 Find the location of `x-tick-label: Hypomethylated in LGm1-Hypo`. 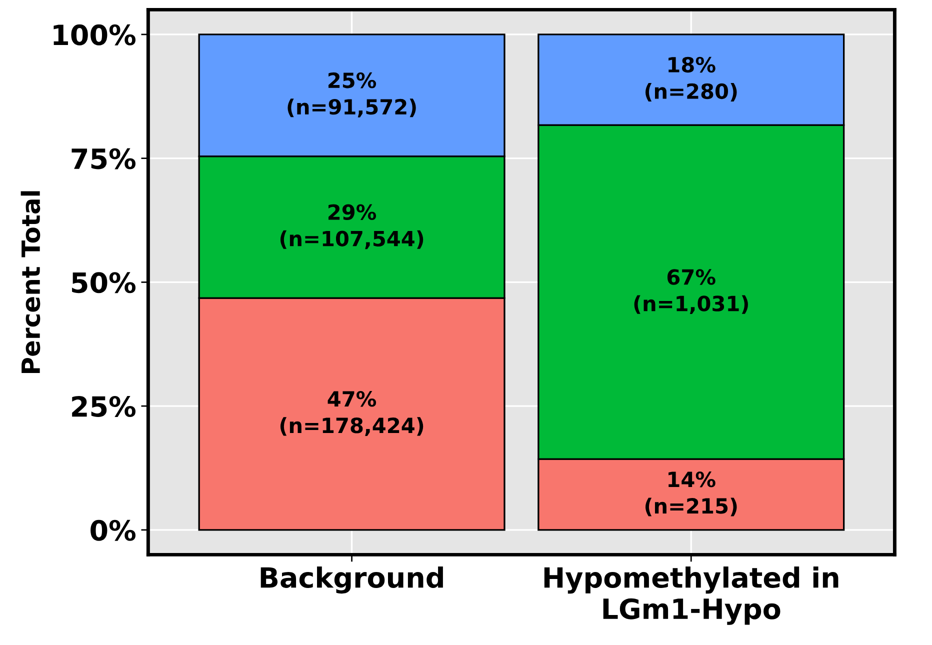

x-tick-label: Hypomethylated in LGm1-Hypo is located at coordinates (691, 595).